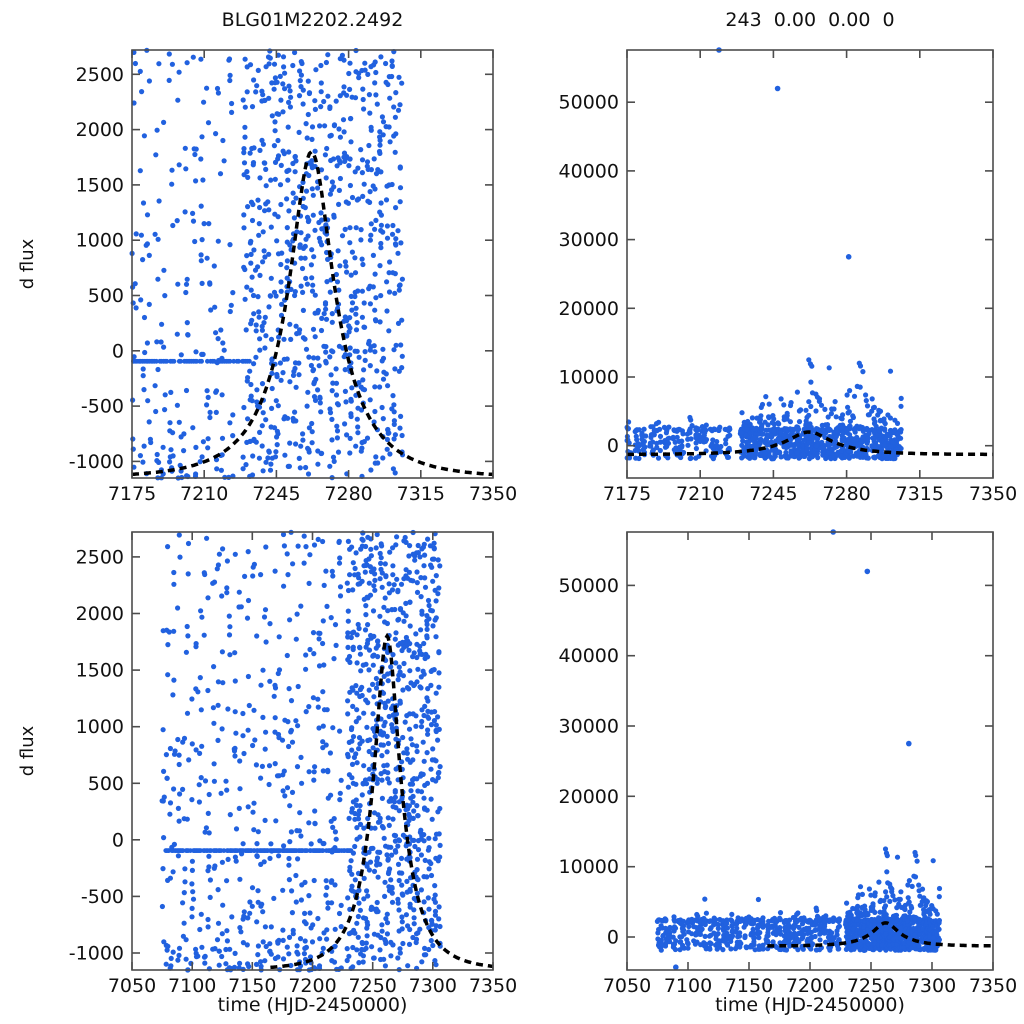 This screenshot has height=1024, width=1024. Describe the element at coordinates (312, 1005) in the screenshot. I see `x-axis-label-bottom-left: time (HJD-2450000)` at that location.